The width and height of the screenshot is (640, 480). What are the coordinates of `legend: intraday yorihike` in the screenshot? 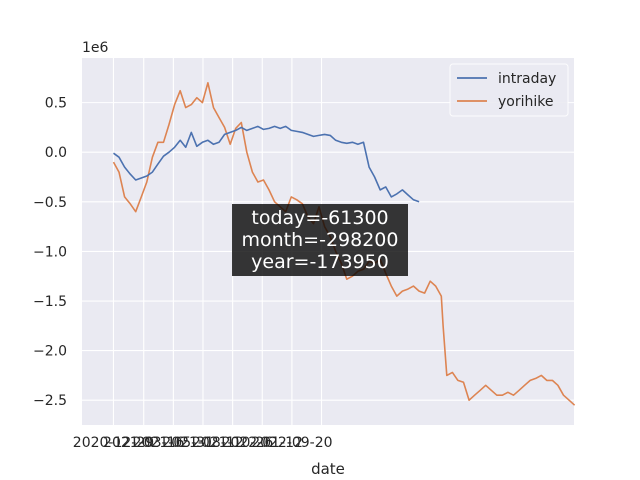 It's located at (509, 90).